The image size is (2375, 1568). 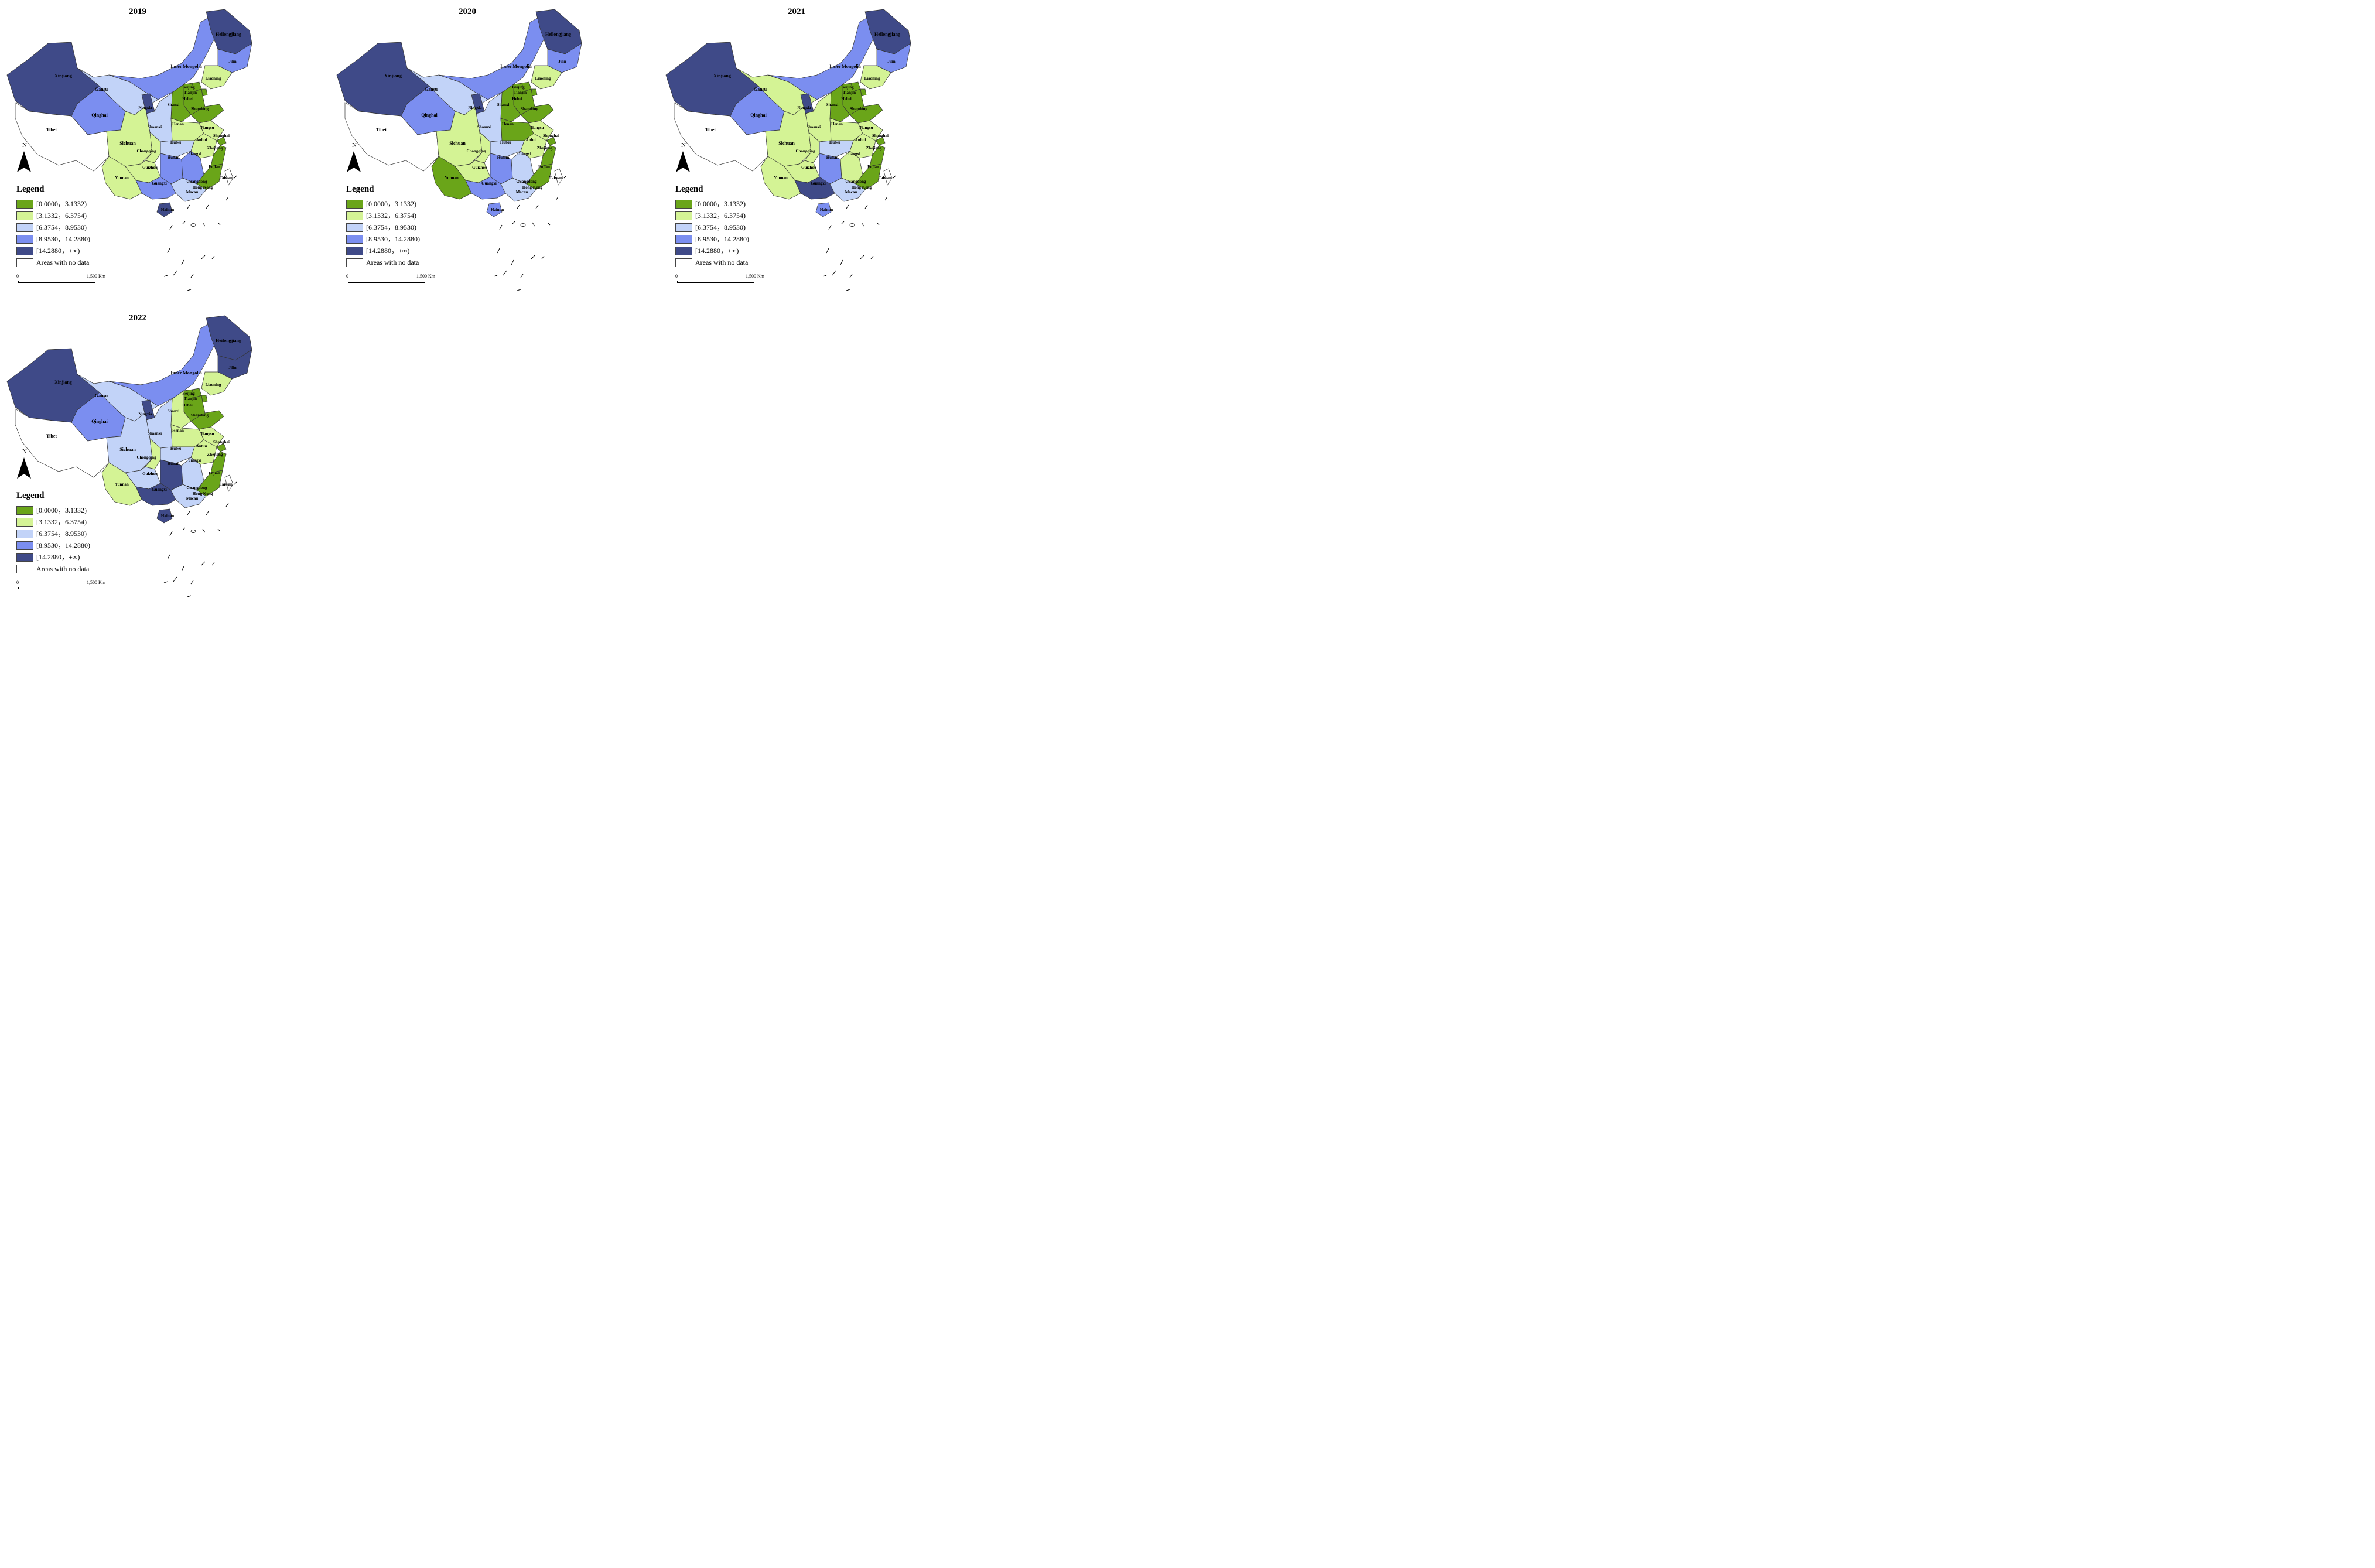 I want to click on province-label: Henan, so click(x=508, y=124).